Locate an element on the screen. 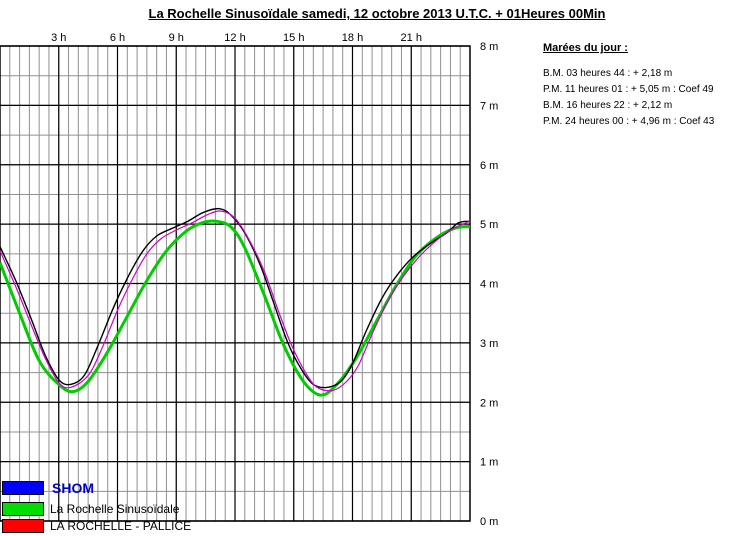 The height and width of the screenshot is (536, 754). legend-label-shom: SHOM is located at coordinates (73, 488).